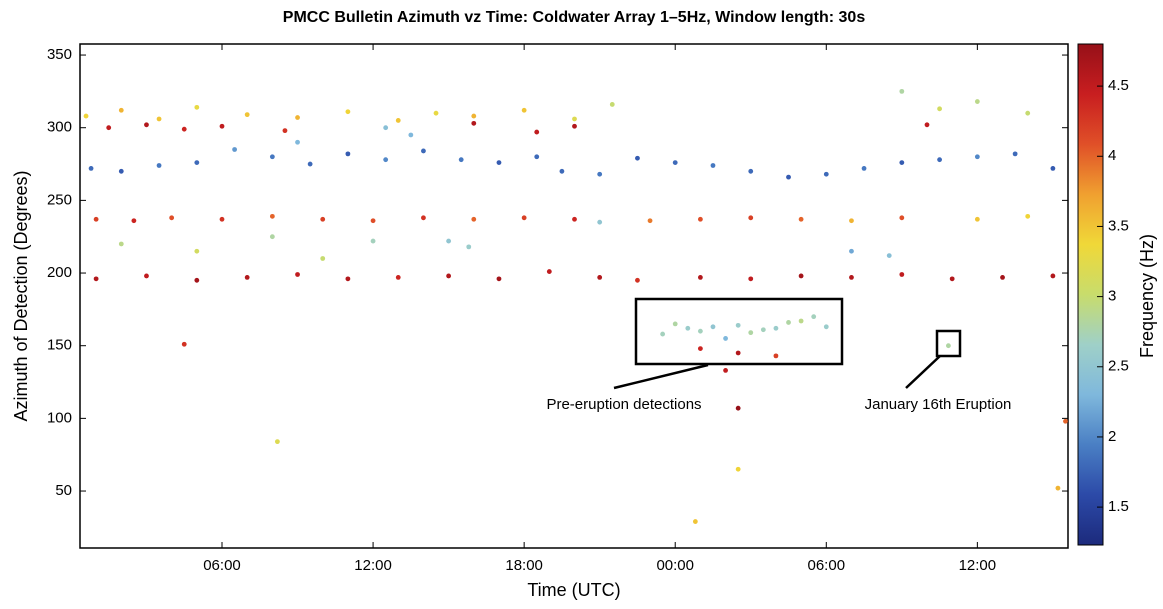  I want to click on y-tick-label: 250, so click(59, 199).